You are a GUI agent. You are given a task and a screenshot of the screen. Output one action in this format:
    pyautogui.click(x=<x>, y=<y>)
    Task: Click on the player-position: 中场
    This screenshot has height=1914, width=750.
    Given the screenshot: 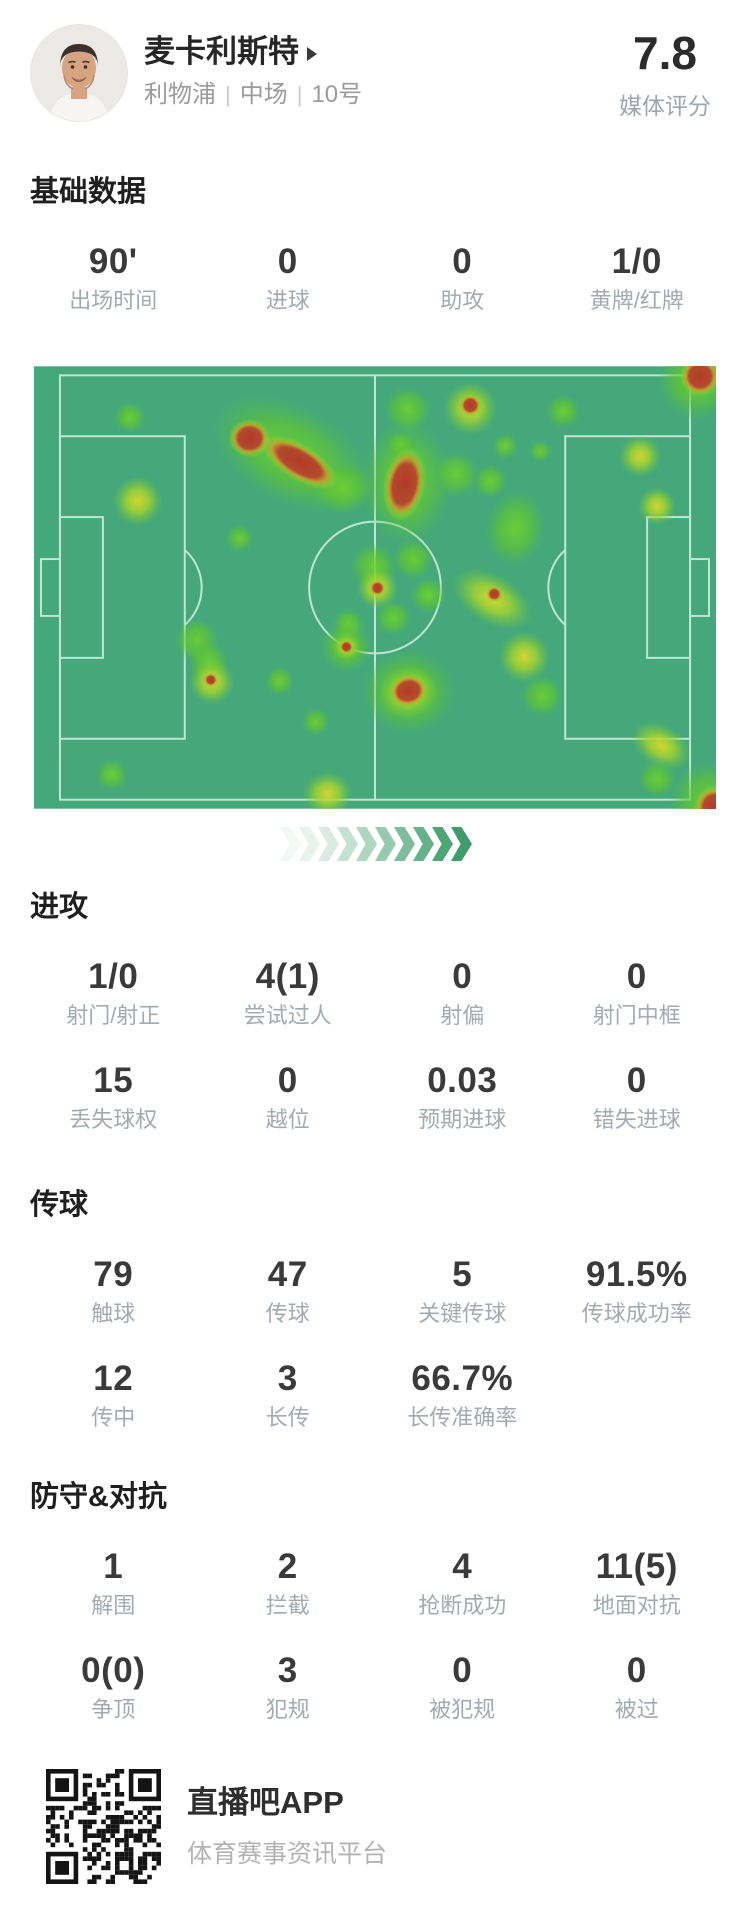 What is the action you would take?
    pyautogui.click(x=263, y=94)
    